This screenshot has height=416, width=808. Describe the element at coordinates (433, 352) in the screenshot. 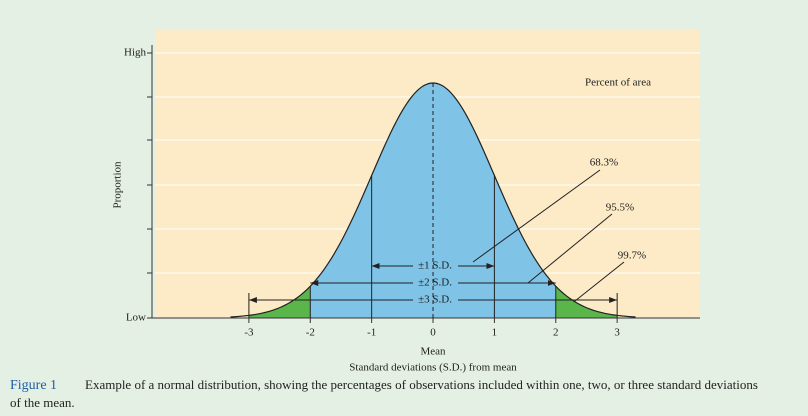

I see `mean-label: Mean` at that location.